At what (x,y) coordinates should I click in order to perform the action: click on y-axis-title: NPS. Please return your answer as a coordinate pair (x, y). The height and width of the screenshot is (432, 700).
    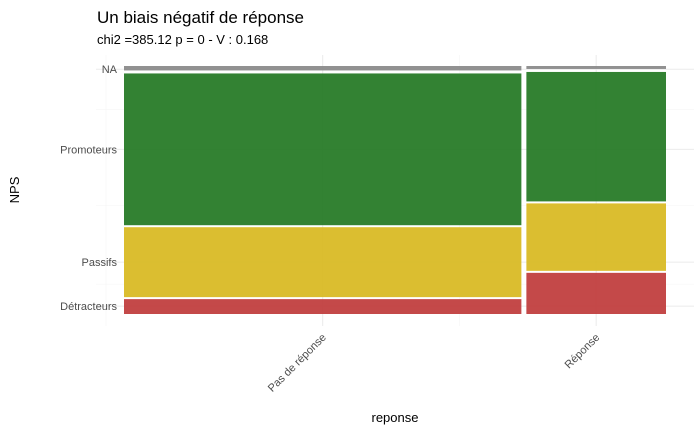
    Looking at the image, I should click on (14, 189).